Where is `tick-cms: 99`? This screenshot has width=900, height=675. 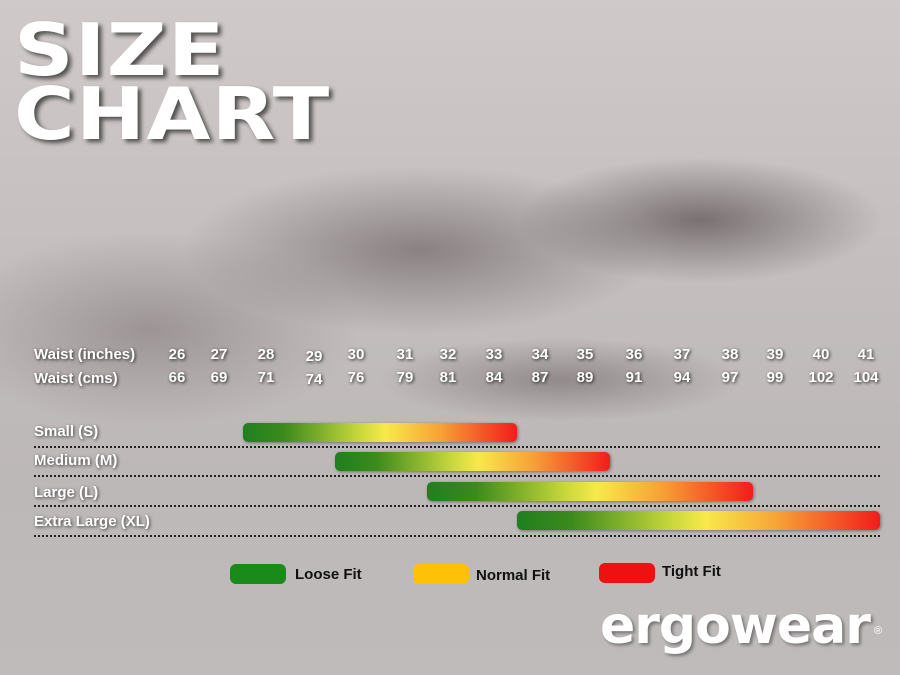 tick-cms: 99 is located at coordinates (775, 377).